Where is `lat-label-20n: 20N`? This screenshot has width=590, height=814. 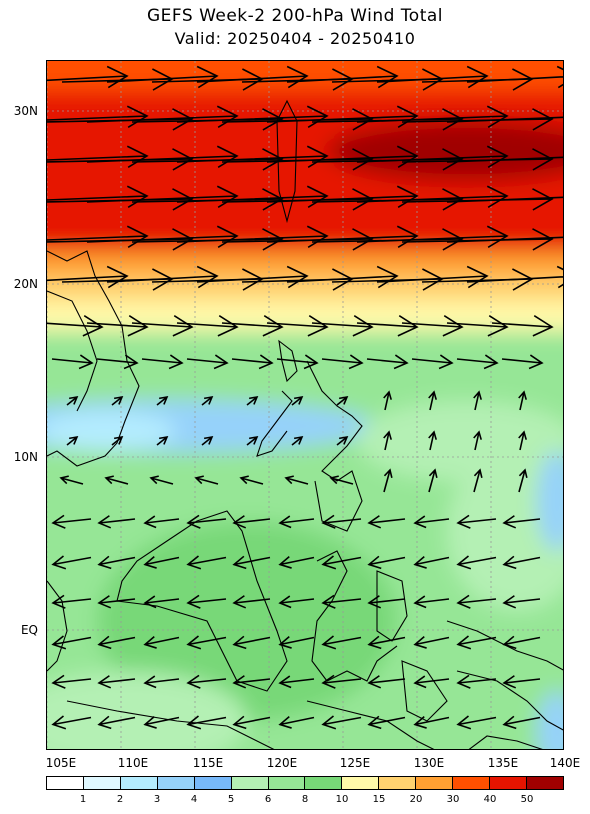 lat-label-20n: 20N is located at coordinates (25, 284).